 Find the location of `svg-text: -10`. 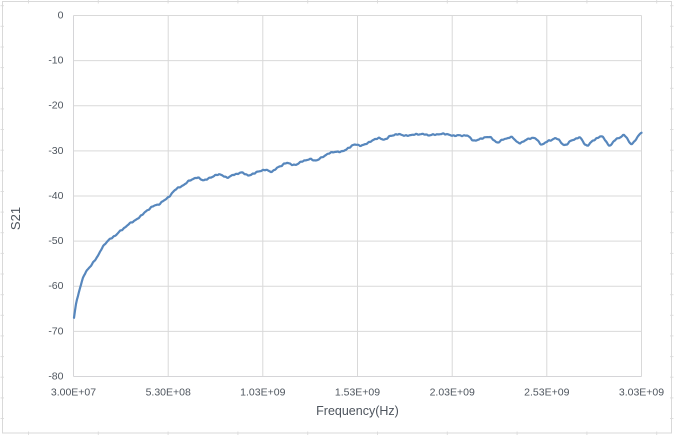

svg-text: -10 is located at coordinates (55, 61).